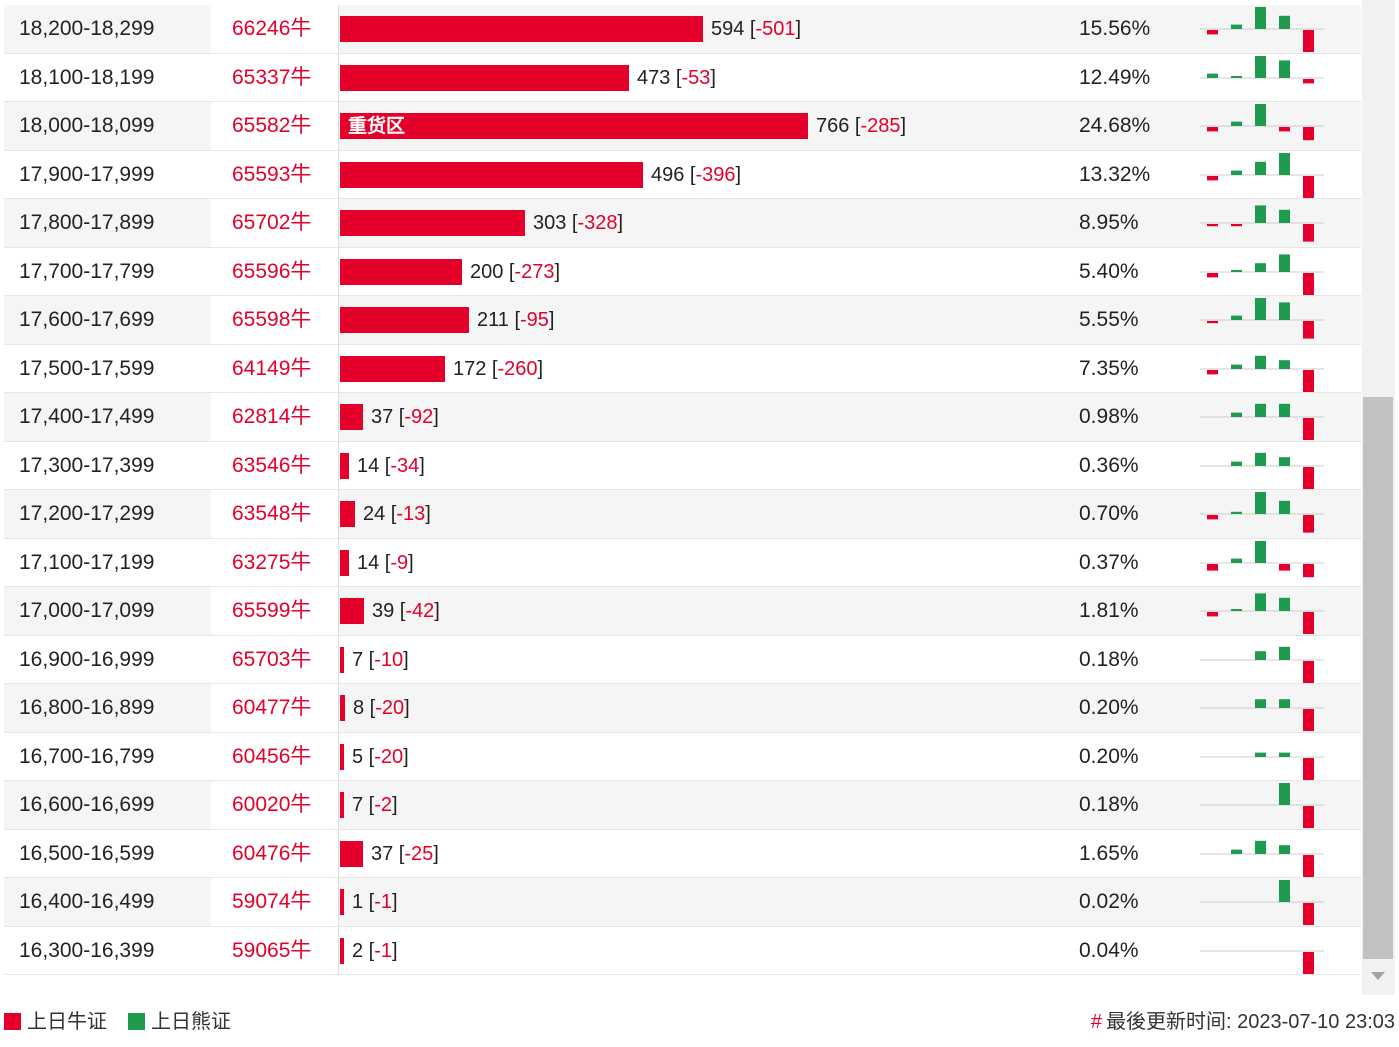 This screenshot has width=1399, height=1047. What do you see at coordinates (272, 28) in the screenshot?
I see `warrant-code-link: 66246牛` at bounding box center [272, 28].